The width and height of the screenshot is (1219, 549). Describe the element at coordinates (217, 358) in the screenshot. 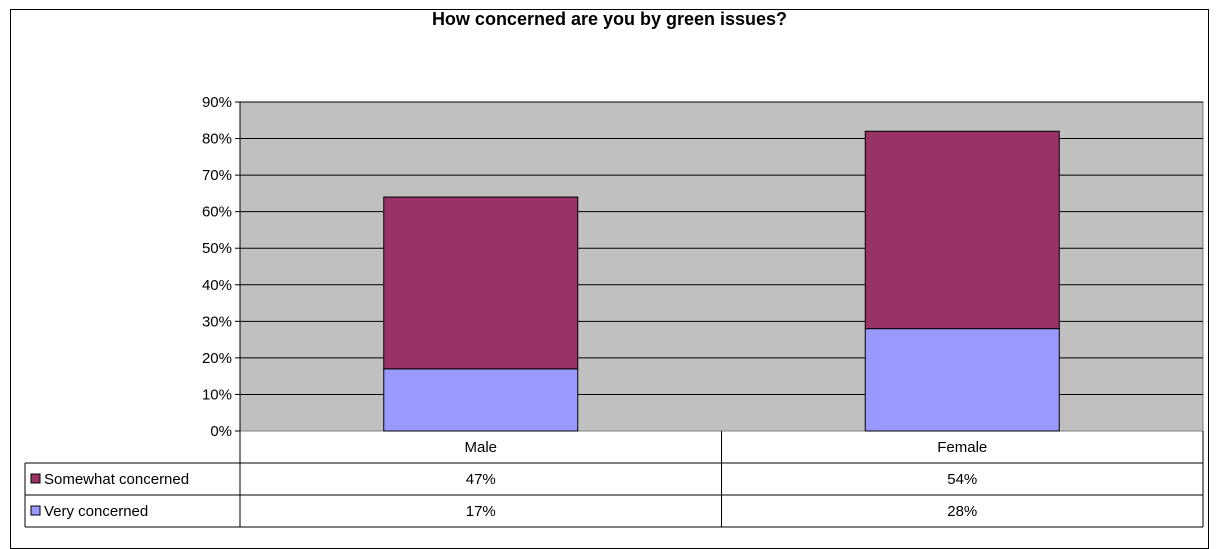

I see `y-tick-label: 20%` at that location.